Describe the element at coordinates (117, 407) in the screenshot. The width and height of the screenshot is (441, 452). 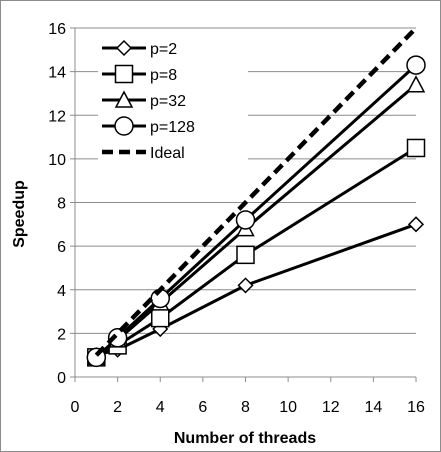
I see `x-tick-label-1: 2` at that location.